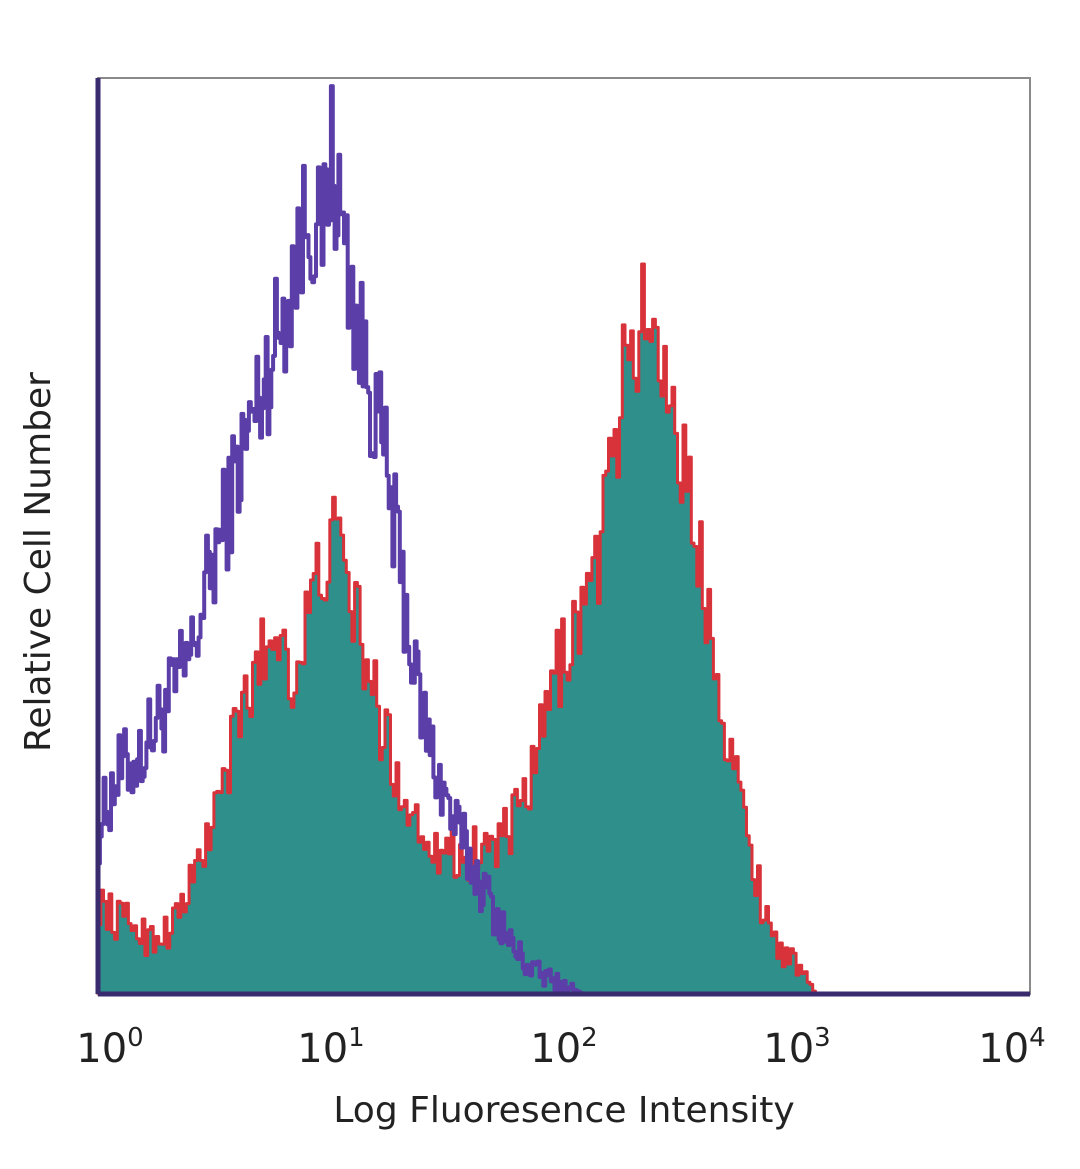 The image size is (1080, 1169). What do you see at coordinates (38, 562) in the screenshot?
I see `y-axis-title: Relative Cell Number` at bounding box center [38, 562].